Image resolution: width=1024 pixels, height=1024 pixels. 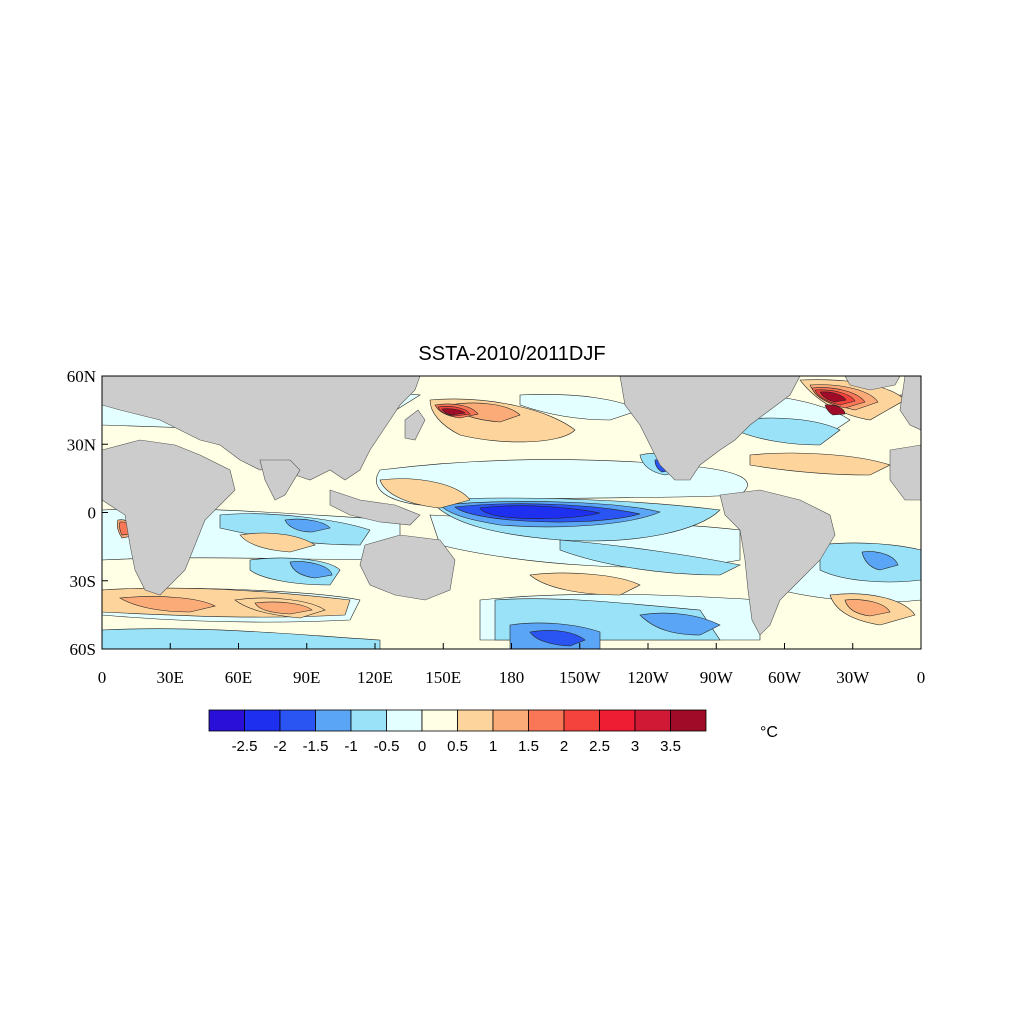 What do you see at coordinates (599, 746) in the screenshot?
I see `colorbar-label: 2.5` at bounding box center [599, 746].